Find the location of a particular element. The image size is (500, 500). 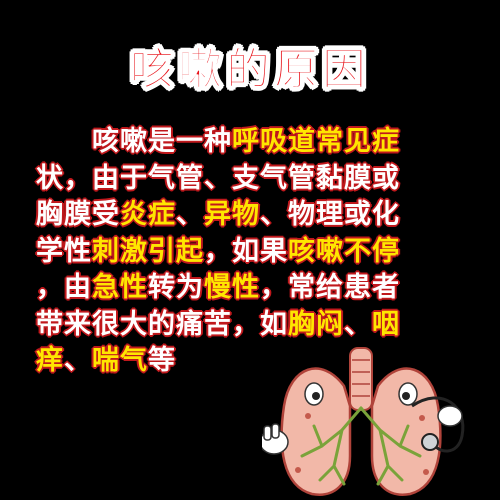

text-segment: ，由 is located at coordinates (64, 287).